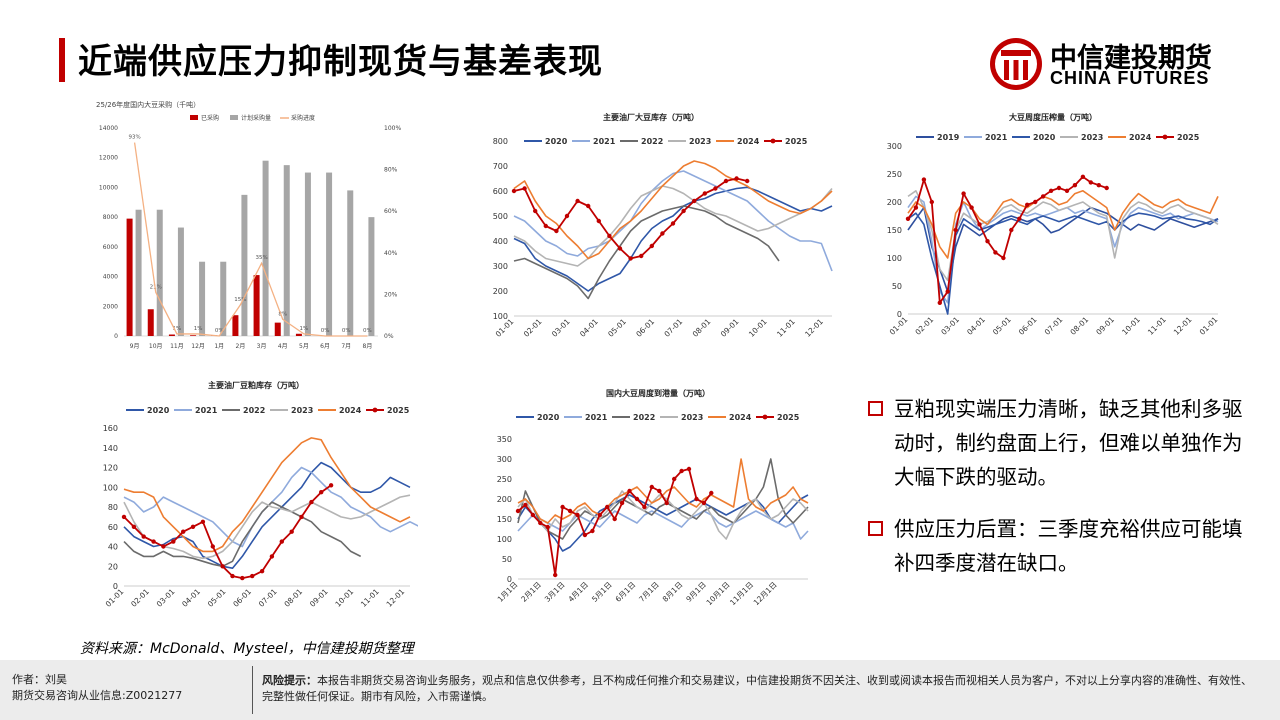 This screenshot has width=1280, height=720. What do you see at coordinates (350, 410) in the screenshot?
I see `legend-label: 2024` at bounding box center [350, 410].